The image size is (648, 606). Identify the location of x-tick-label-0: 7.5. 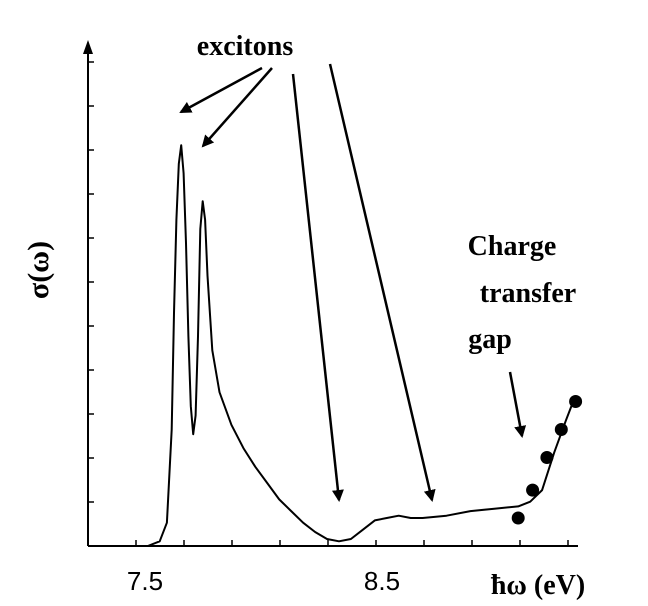
(145, 581).